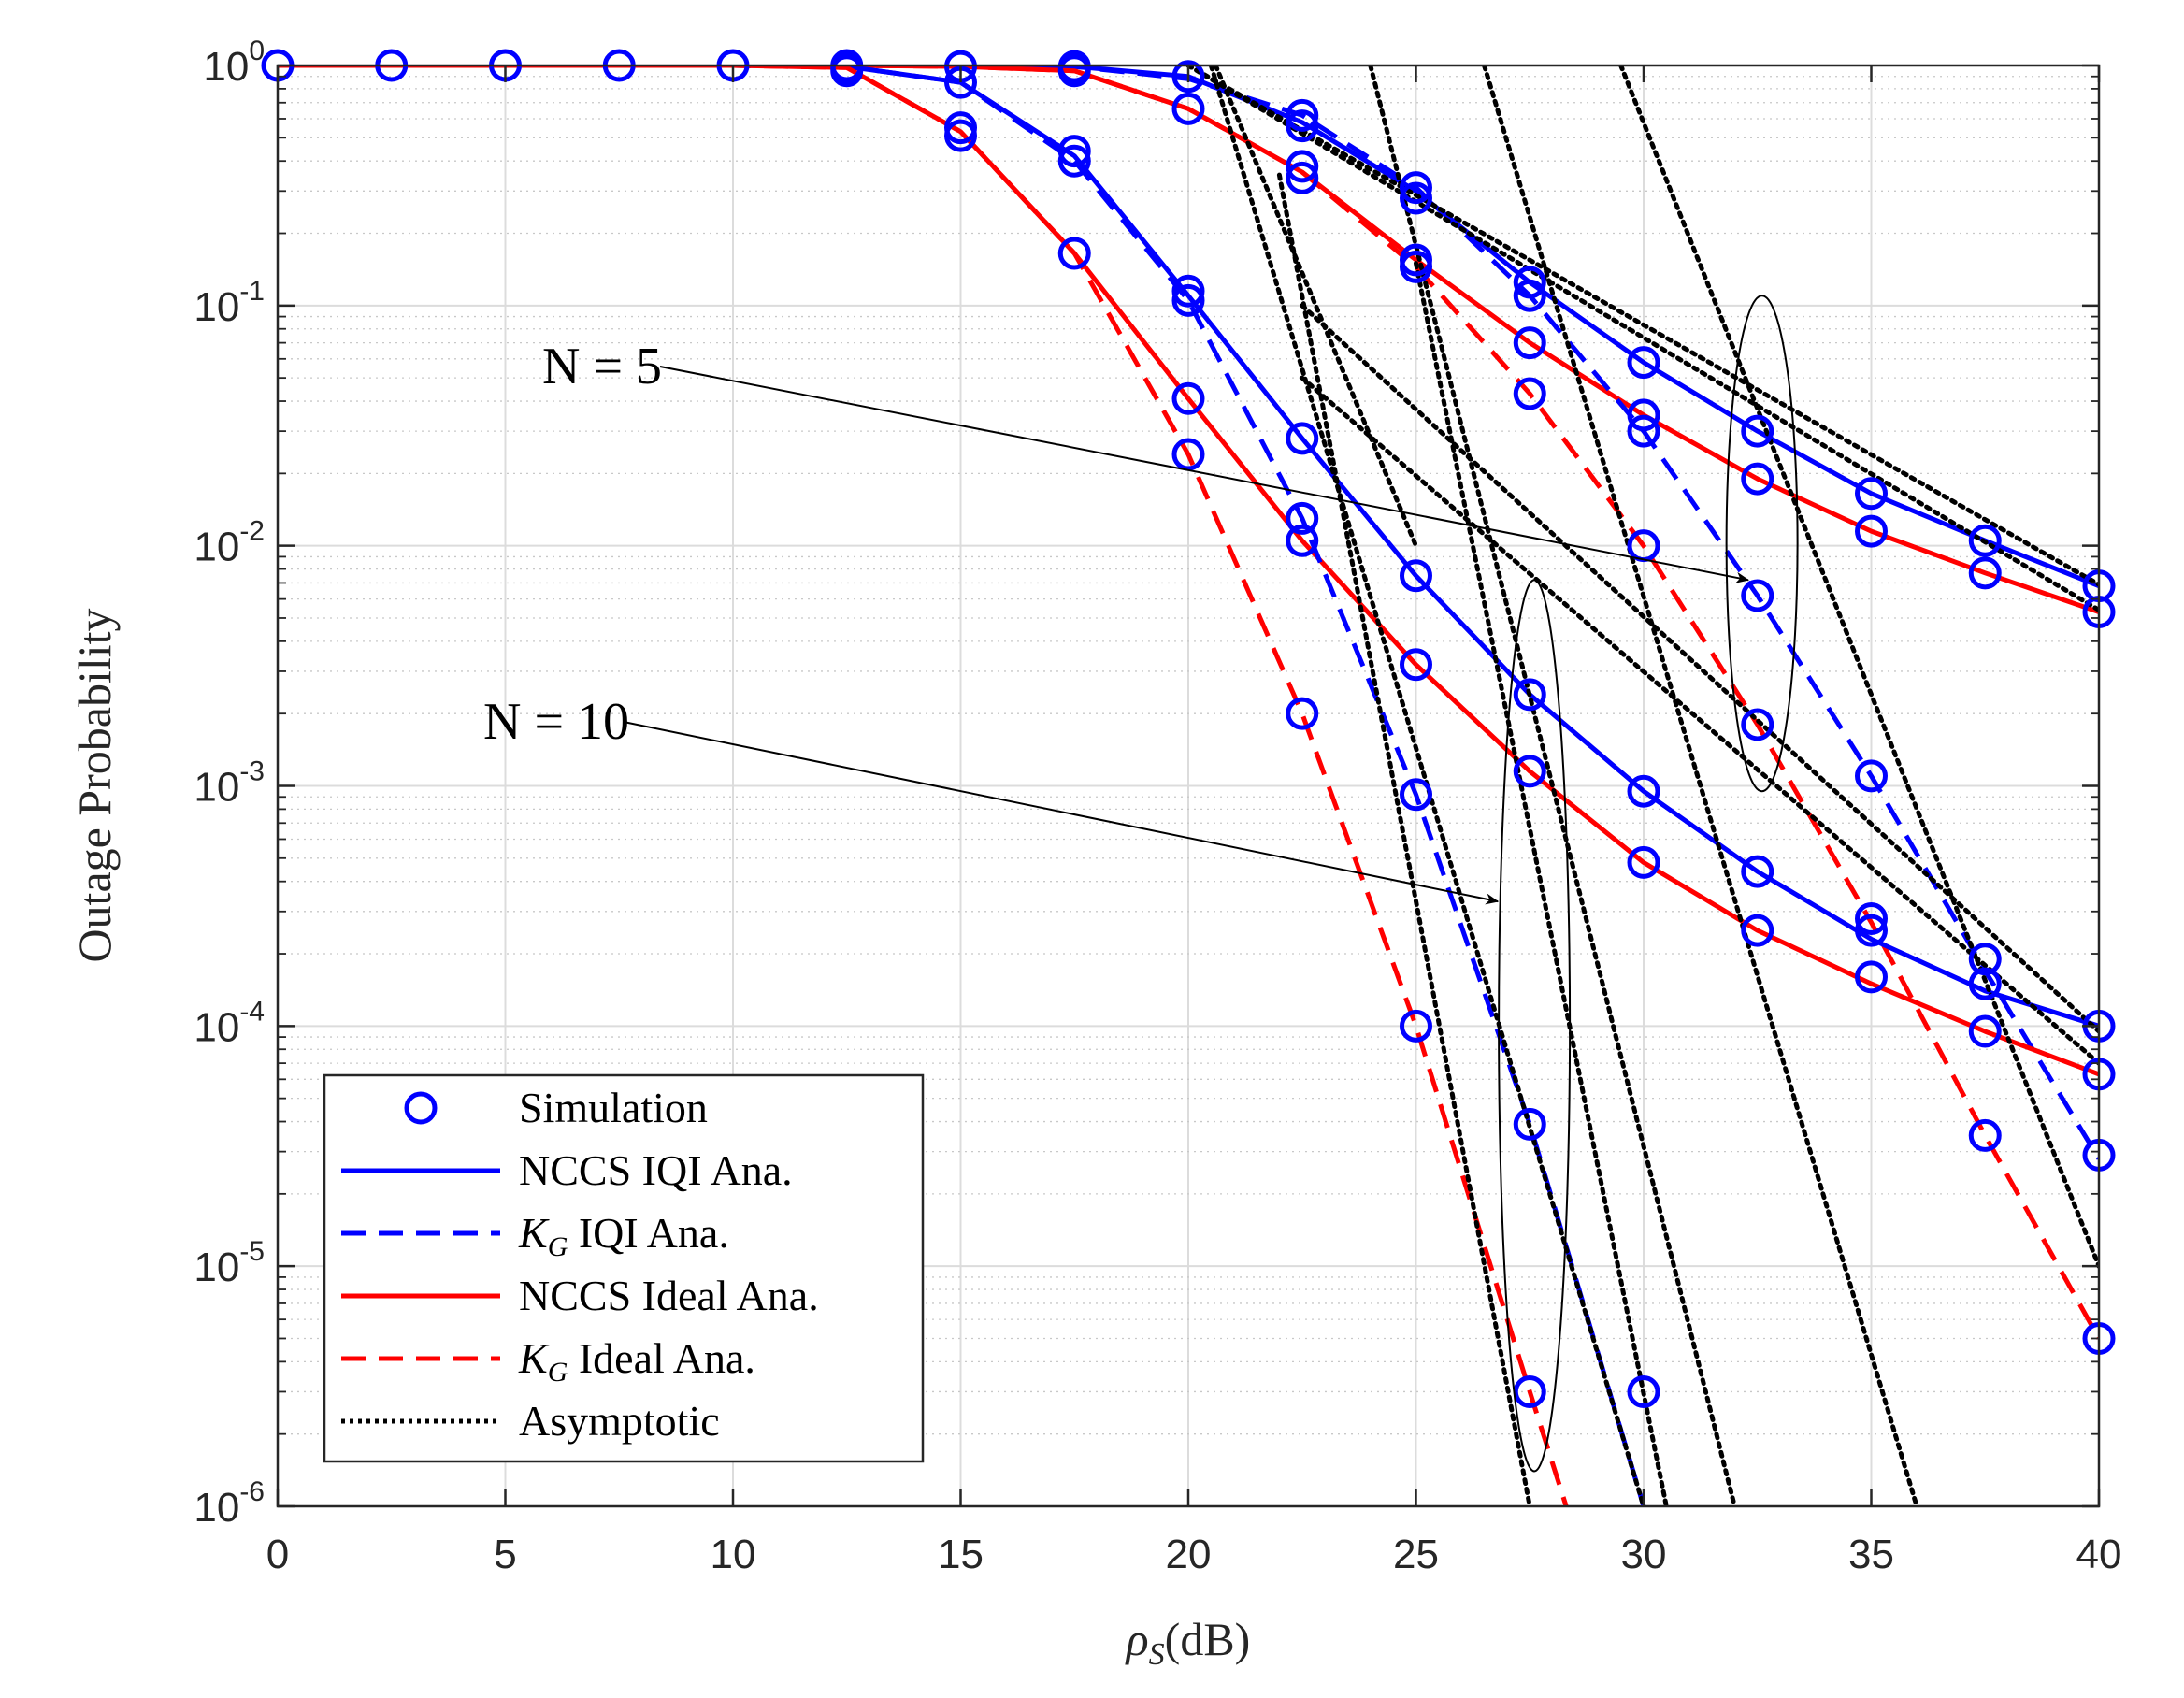 The width and height of the screenshot is (2184, 1698). I want to click on y-tick-exponent: -4, so click(252, 1012).